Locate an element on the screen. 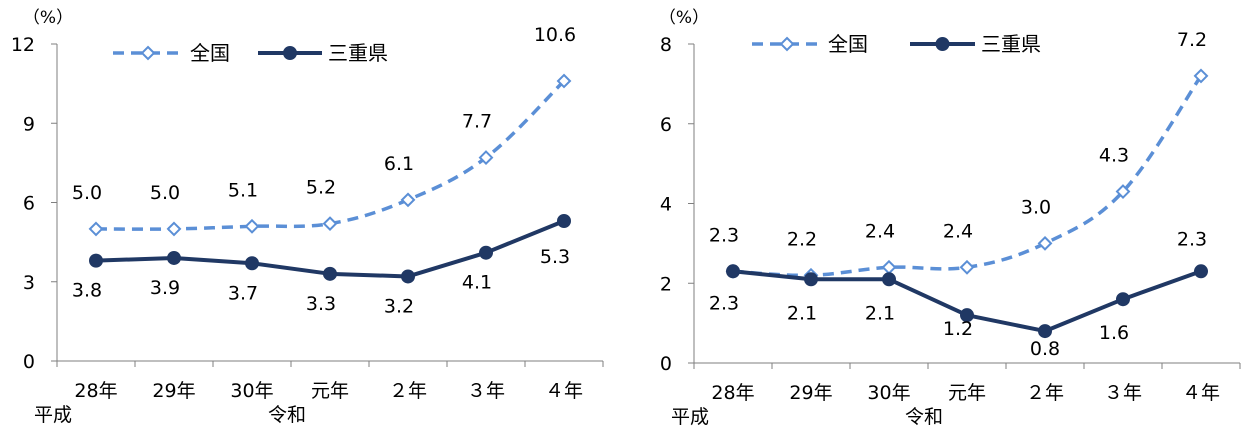 The image size is (1242, 435). y-tick-label: 12 is located at coordinates (23, 45).